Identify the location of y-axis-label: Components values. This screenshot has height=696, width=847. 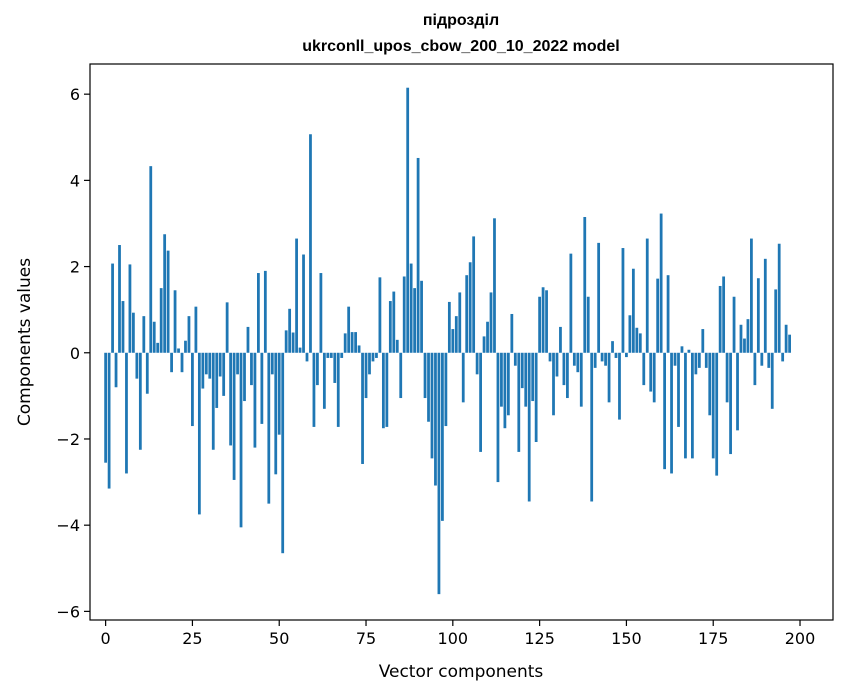
(25, 342).